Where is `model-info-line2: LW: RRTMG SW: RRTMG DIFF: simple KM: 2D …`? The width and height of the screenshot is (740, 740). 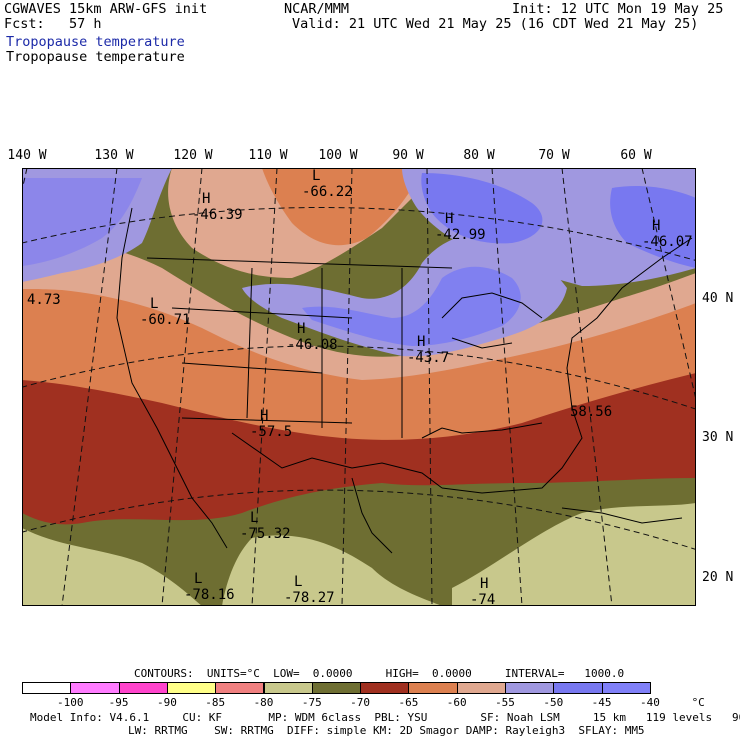 model-info-line2: LW: RRTMG SW: RRTMG DIFF: simple KM: 2D … is located at coordinates (386, 730).